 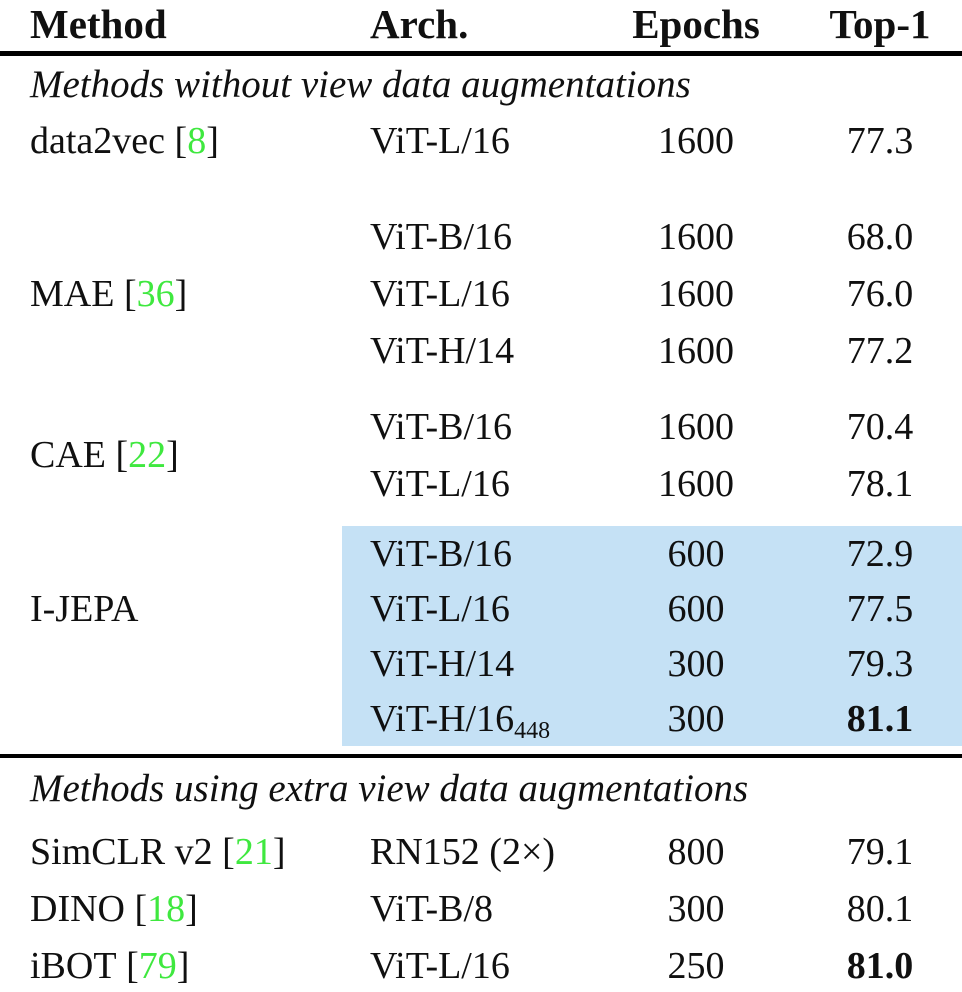 I want to click on group-dino: DINO [18] ViT-B/8 300 80.1, so click(x=481, y=908).